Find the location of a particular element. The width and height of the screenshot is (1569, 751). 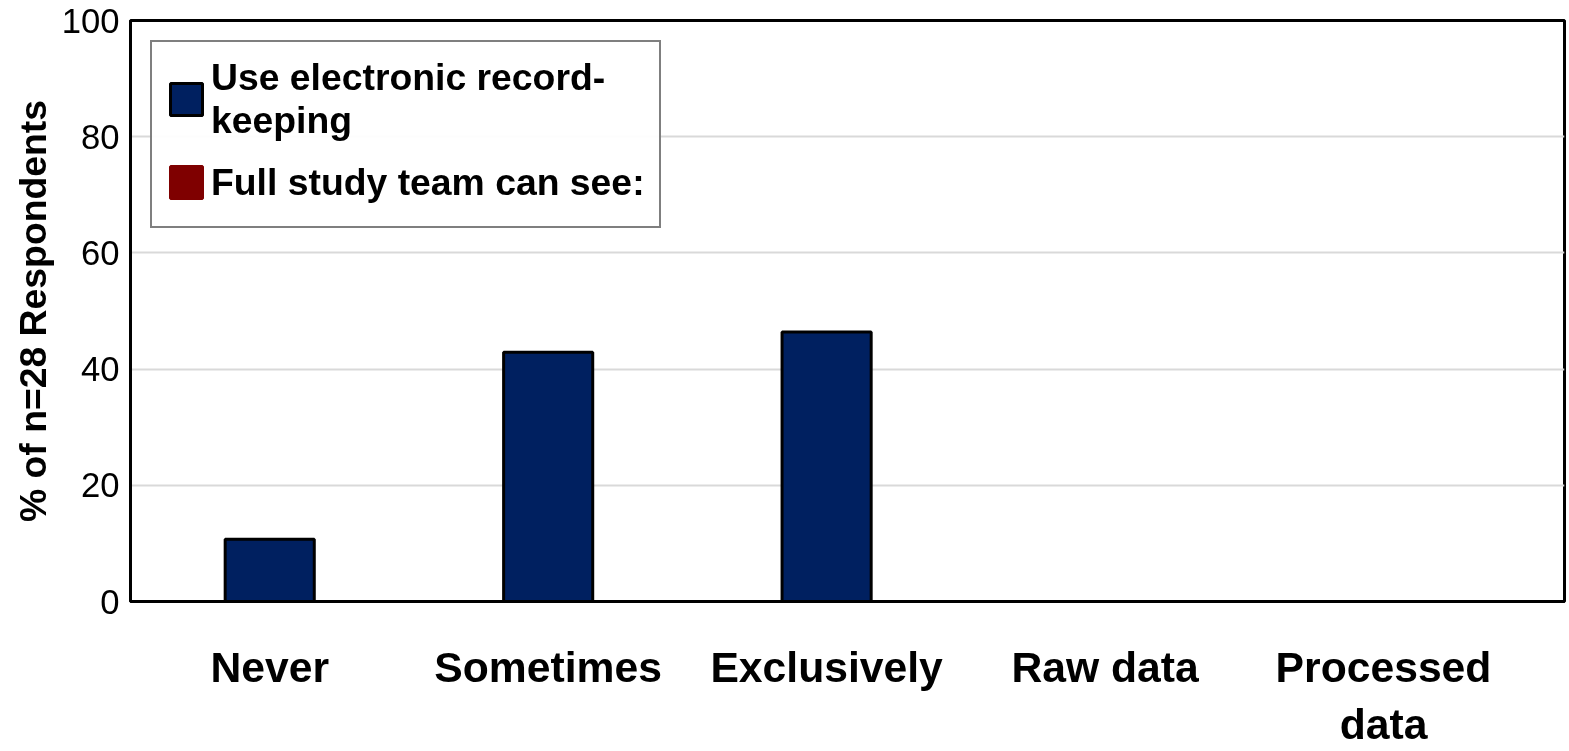

legend-label: Full study team can see: is located at coordinates (428, 182).